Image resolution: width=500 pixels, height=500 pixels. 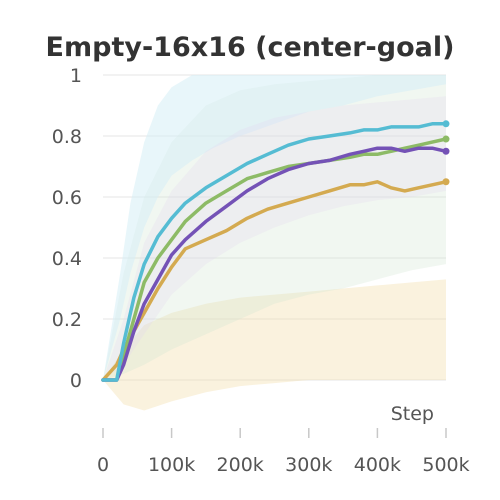 What do you see at coordinates (308, 465) in the screenshot?
I see `x-tick-label: 300k` at bounding box center [308, 465].